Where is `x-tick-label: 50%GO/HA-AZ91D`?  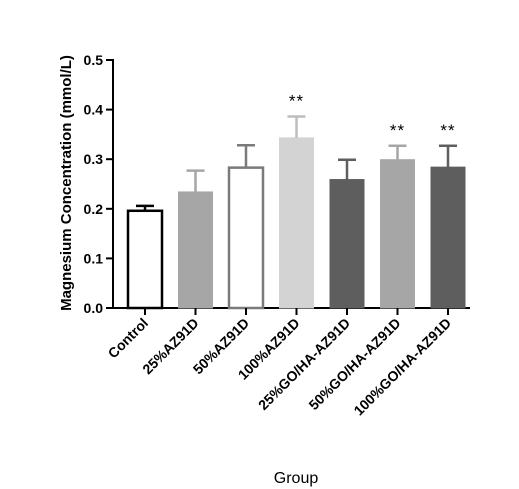 x-tick-label: 50%GO/HA-AZ91D is located at coordinates (354, 364).